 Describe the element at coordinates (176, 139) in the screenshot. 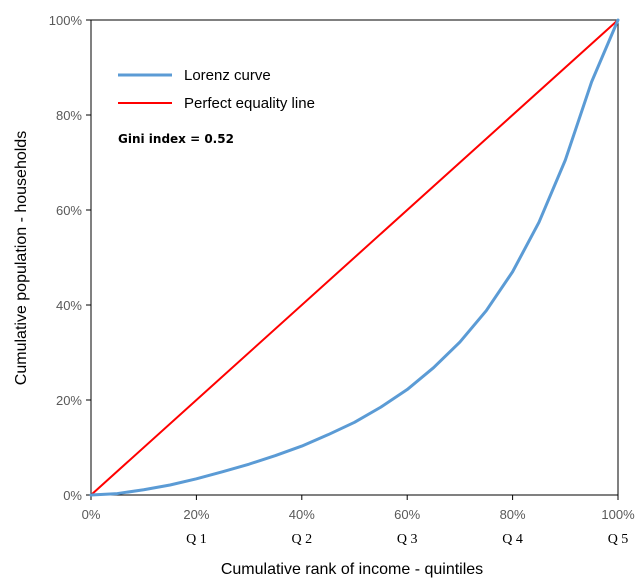

I see `gini-annotation: Gini index = 0.52` at that location.